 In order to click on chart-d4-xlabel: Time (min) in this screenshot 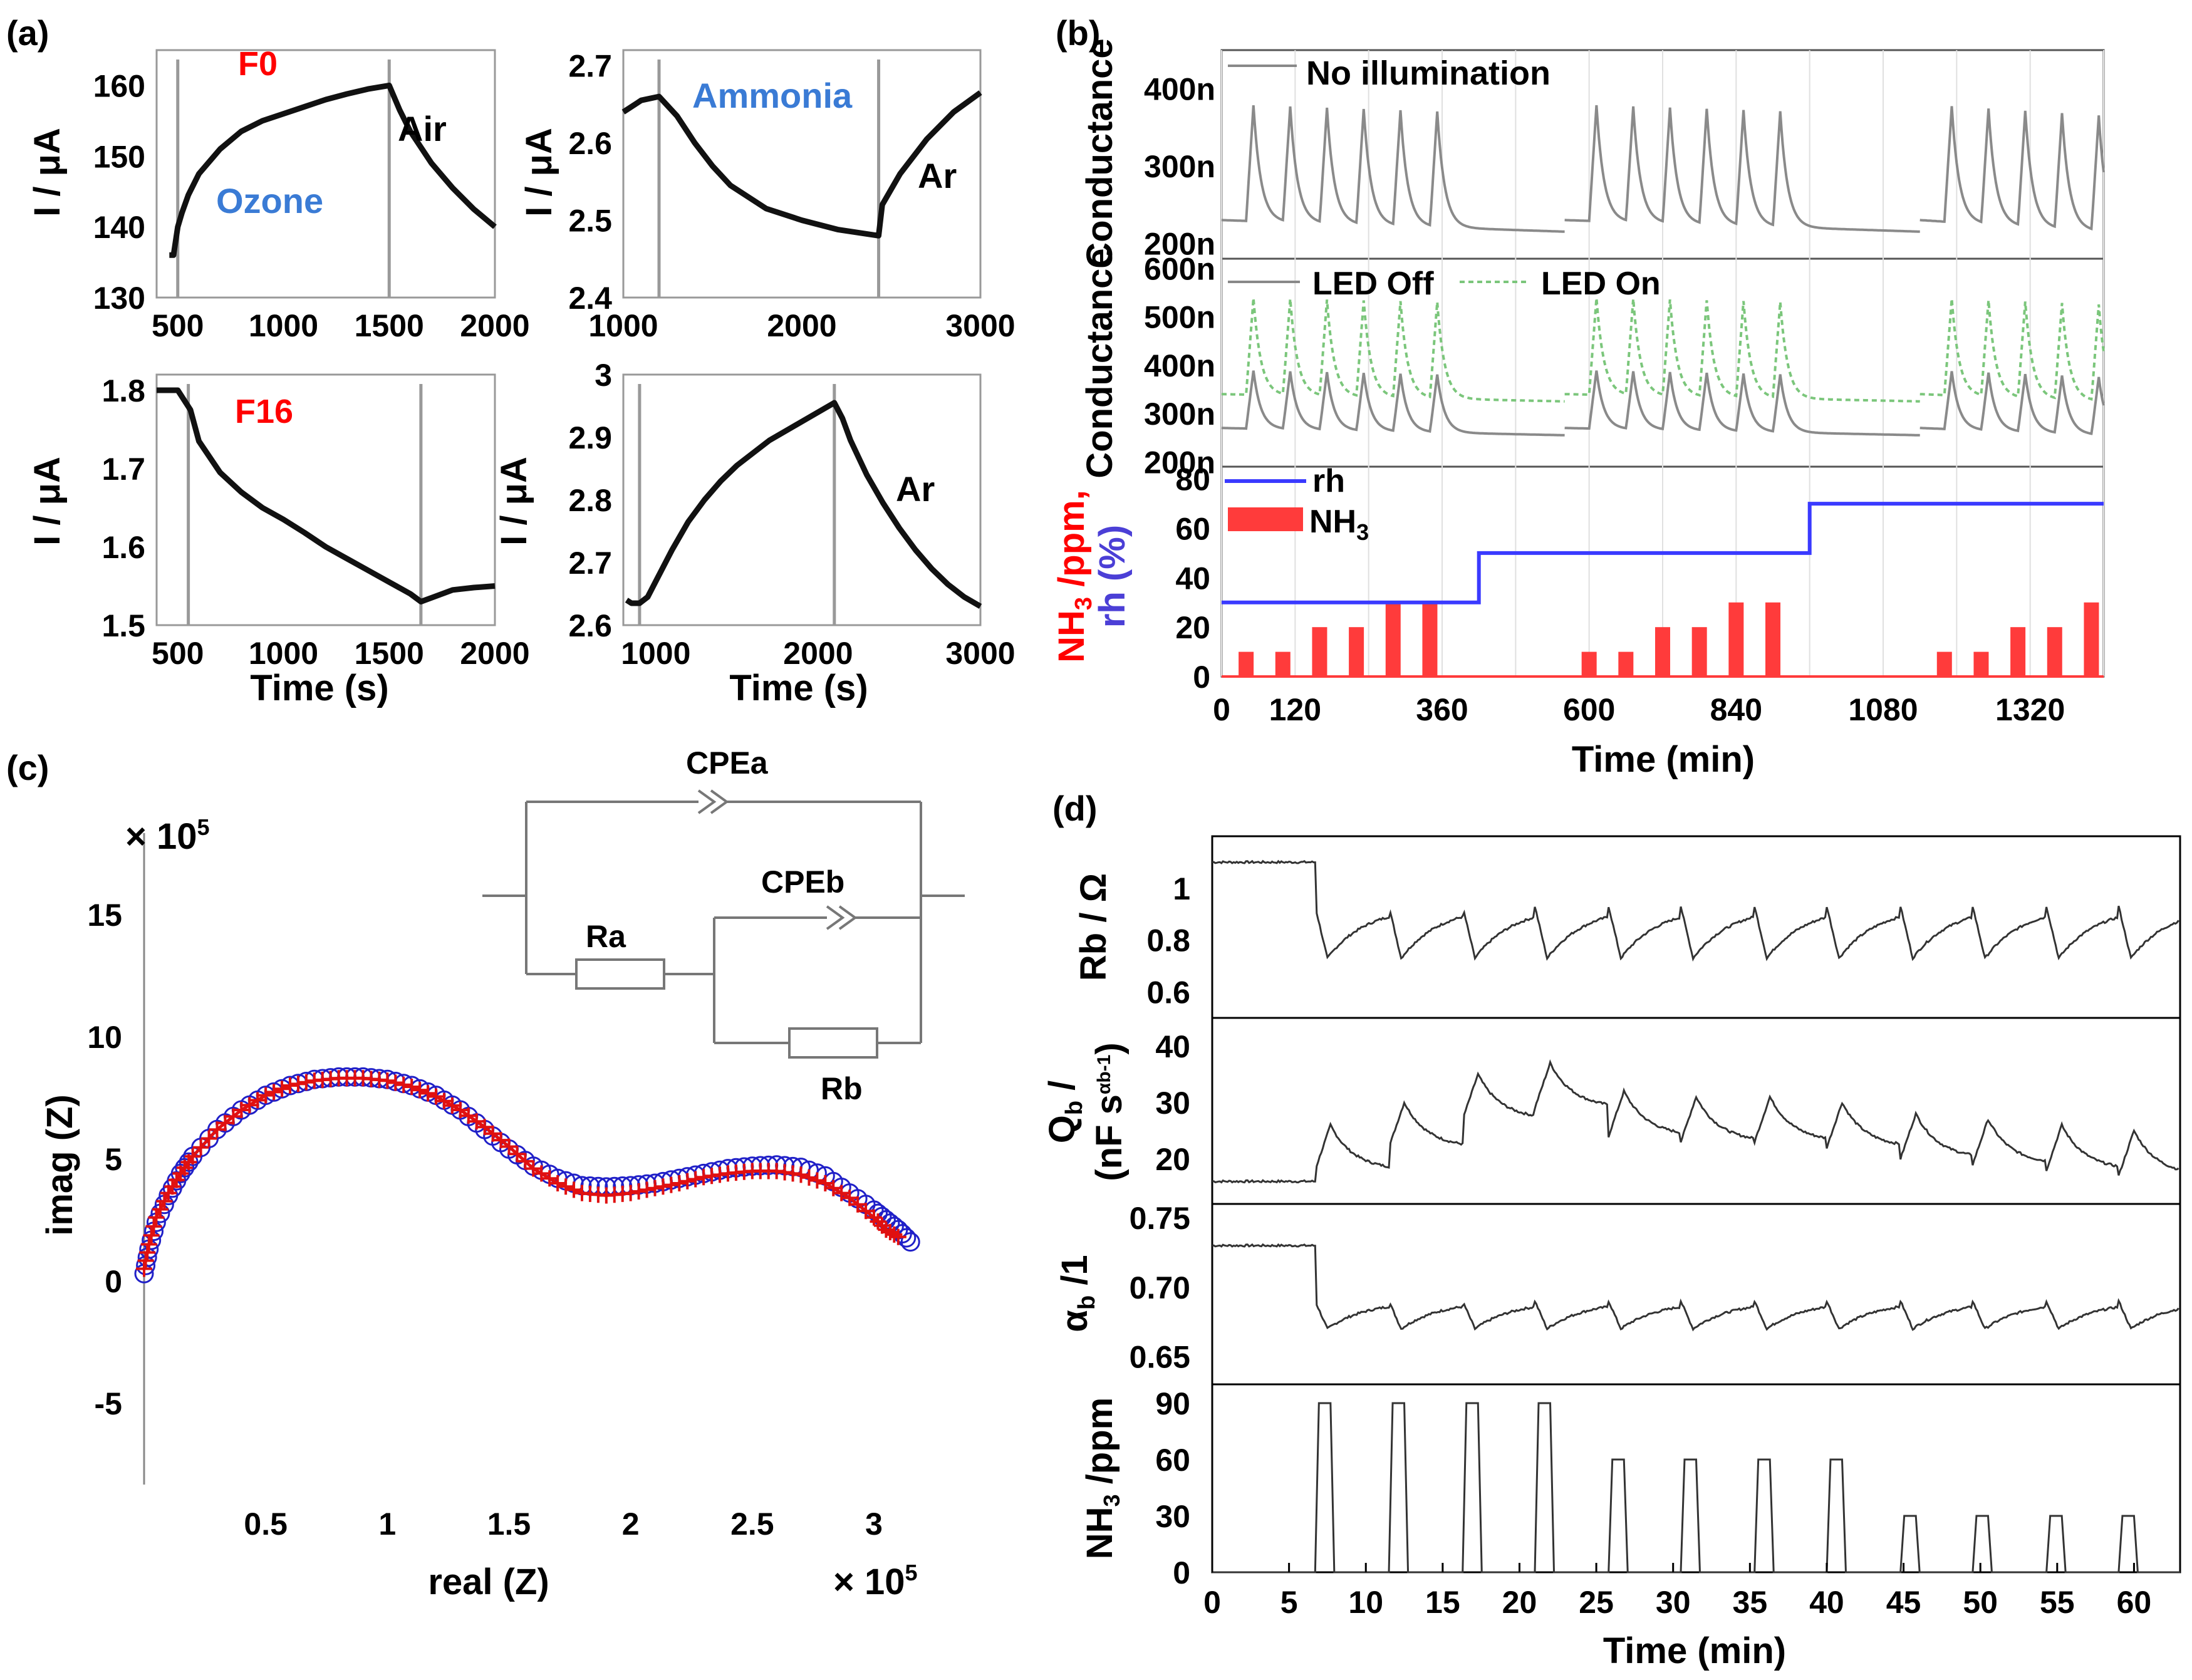, I will do `click(1695, 1651)`.